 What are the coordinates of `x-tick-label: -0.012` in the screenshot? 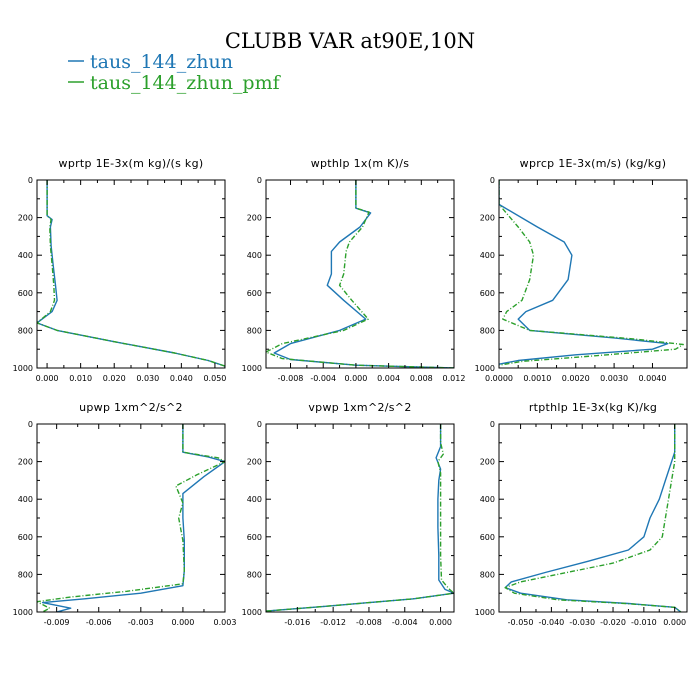 It's located at (333, 622).